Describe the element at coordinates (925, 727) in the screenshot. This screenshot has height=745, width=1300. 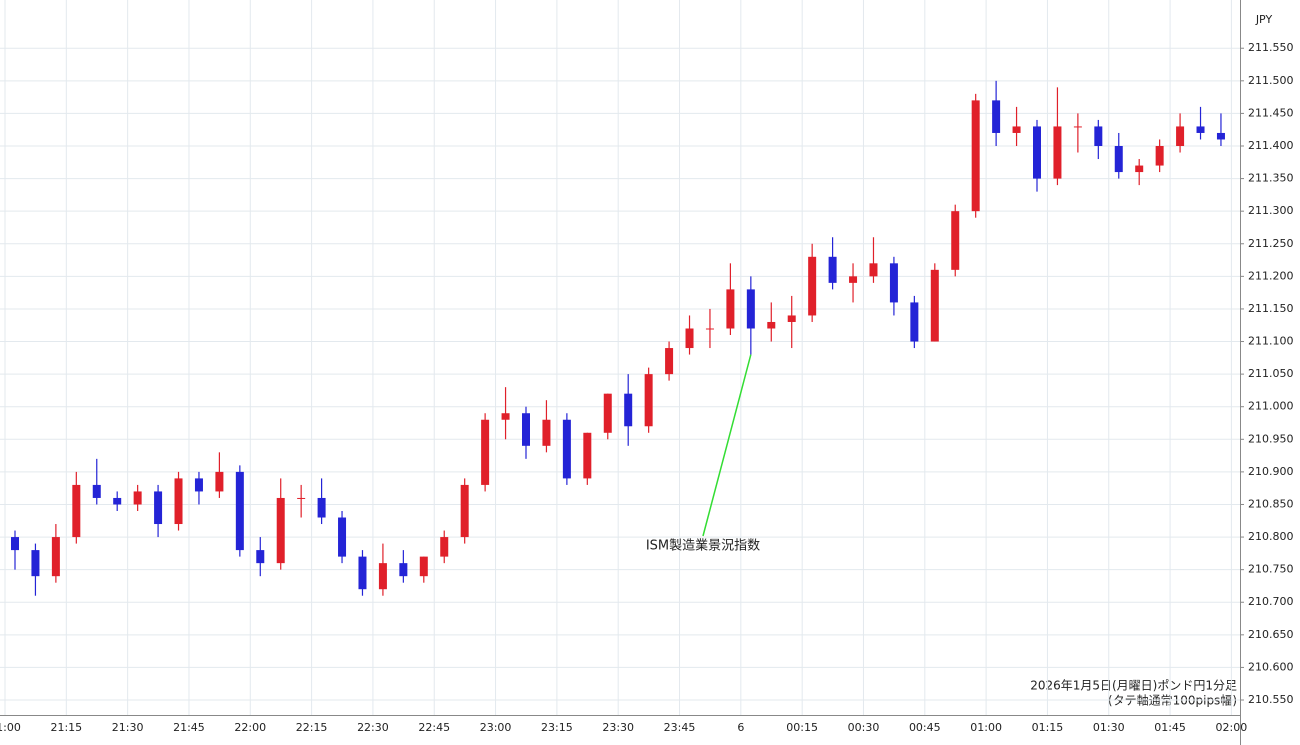
I see `x-tick-label: 00:45` at that location.